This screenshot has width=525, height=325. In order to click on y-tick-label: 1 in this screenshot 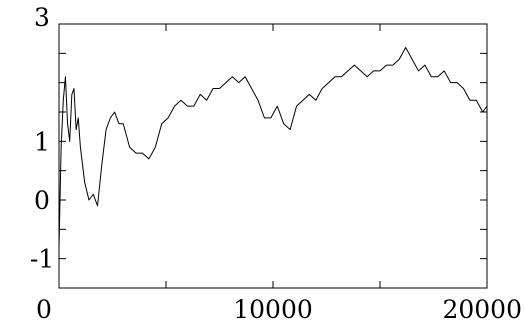, I will do `click(42, 141)`.